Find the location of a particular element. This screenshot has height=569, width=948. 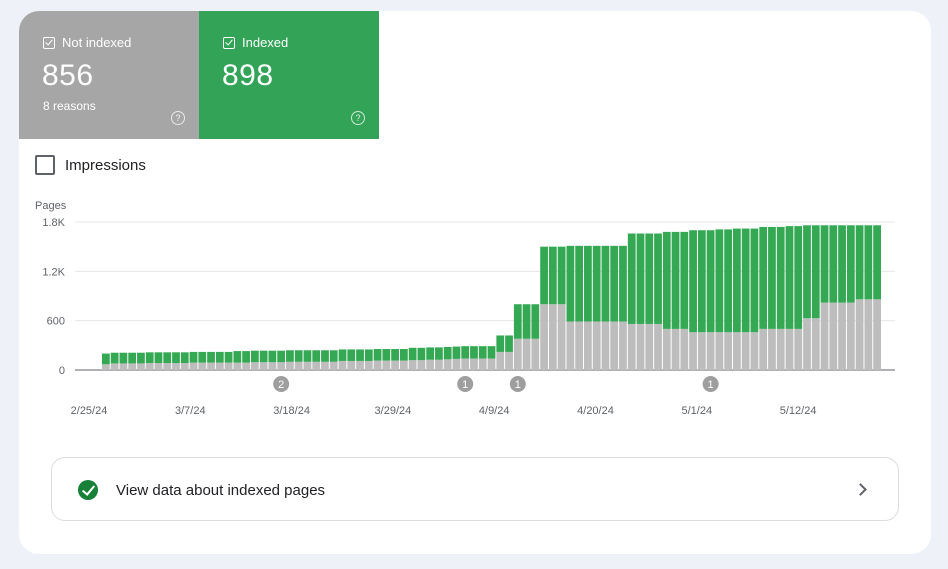

indexed-tile: Indexed 898 ? is located at coordinates (289, 75).